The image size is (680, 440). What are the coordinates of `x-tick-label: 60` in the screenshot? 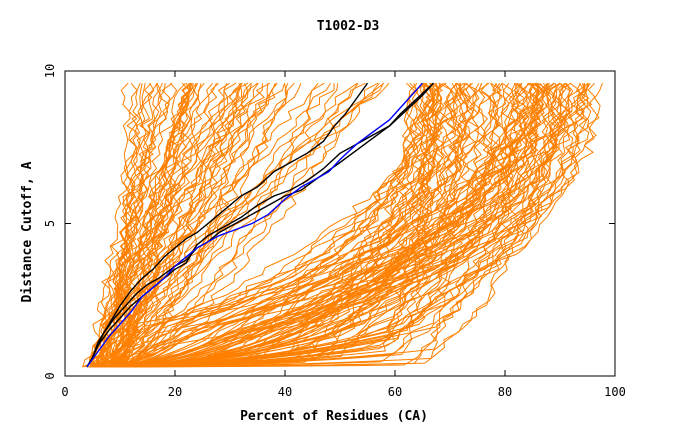 It's located at (395, 392).